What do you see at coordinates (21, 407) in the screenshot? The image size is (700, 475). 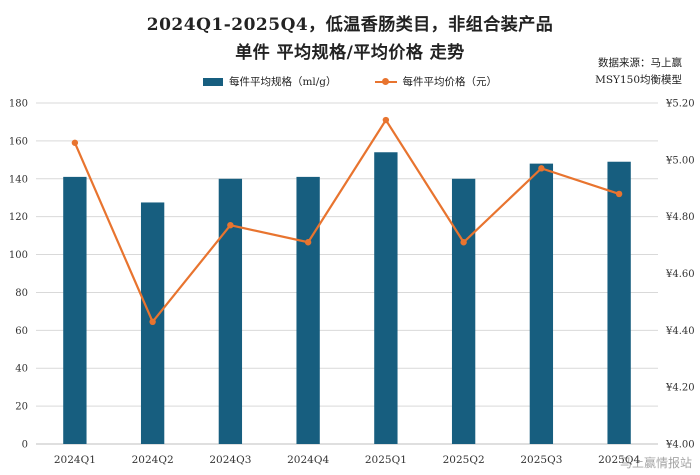 I see `y-left-tick-label: 20` at bounding box center [21, 407].